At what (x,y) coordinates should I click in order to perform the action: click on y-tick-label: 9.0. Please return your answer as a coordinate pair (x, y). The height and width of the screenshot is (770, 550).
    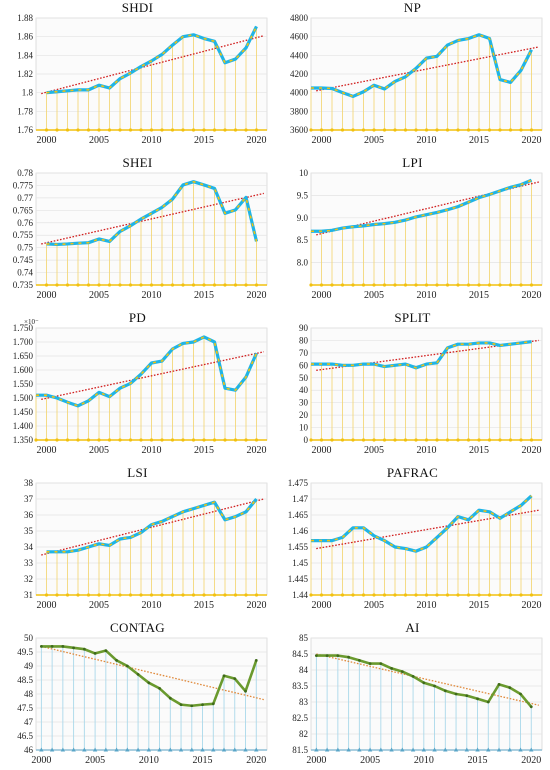
    Looking at the image, I should click on (303, 218).